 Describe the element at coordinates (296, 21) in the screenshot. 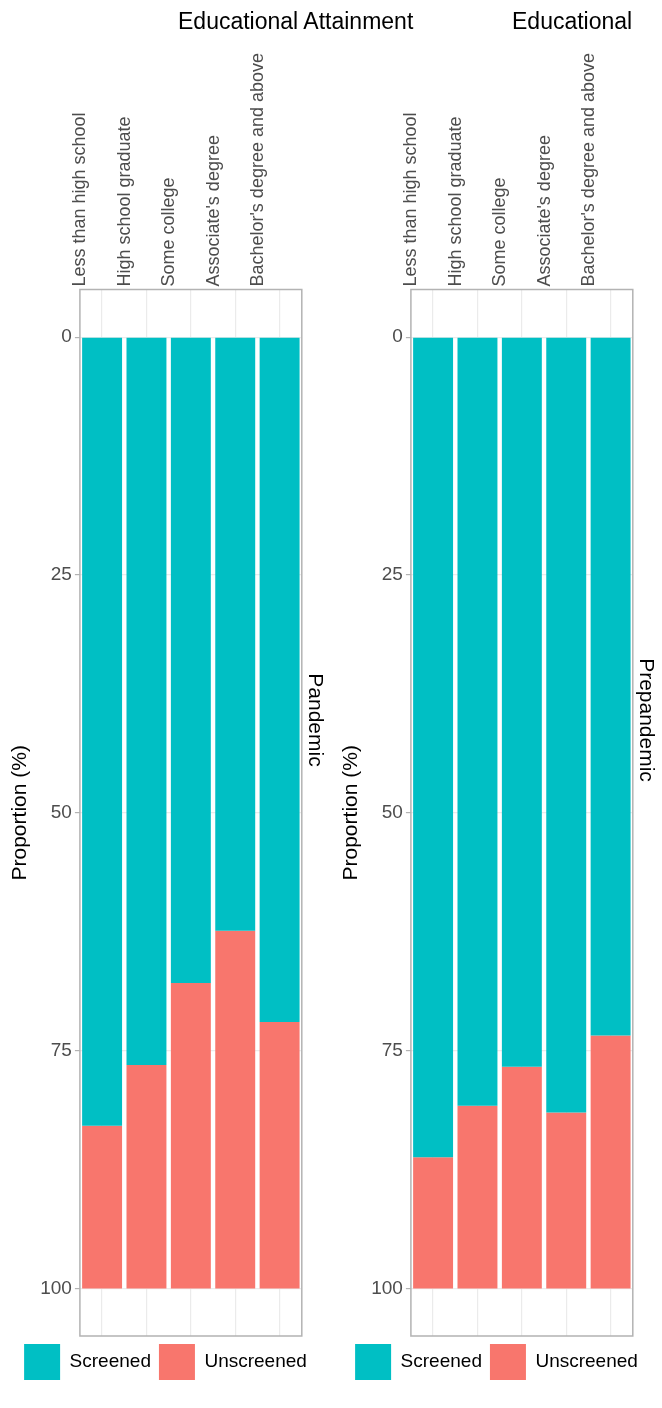

I see `chart-title: Educational Attainment` at that location.